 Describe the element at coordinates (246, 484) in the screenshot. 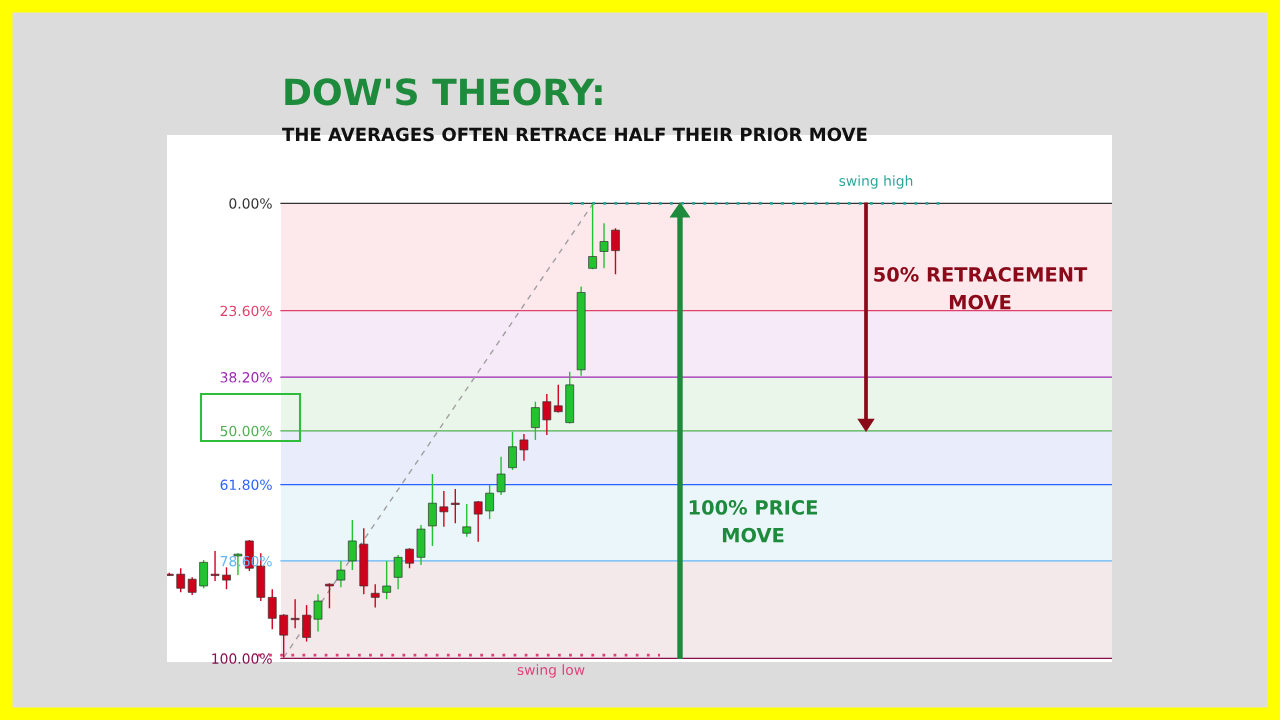

I see `y-tick-label: 61.80%` at that location.